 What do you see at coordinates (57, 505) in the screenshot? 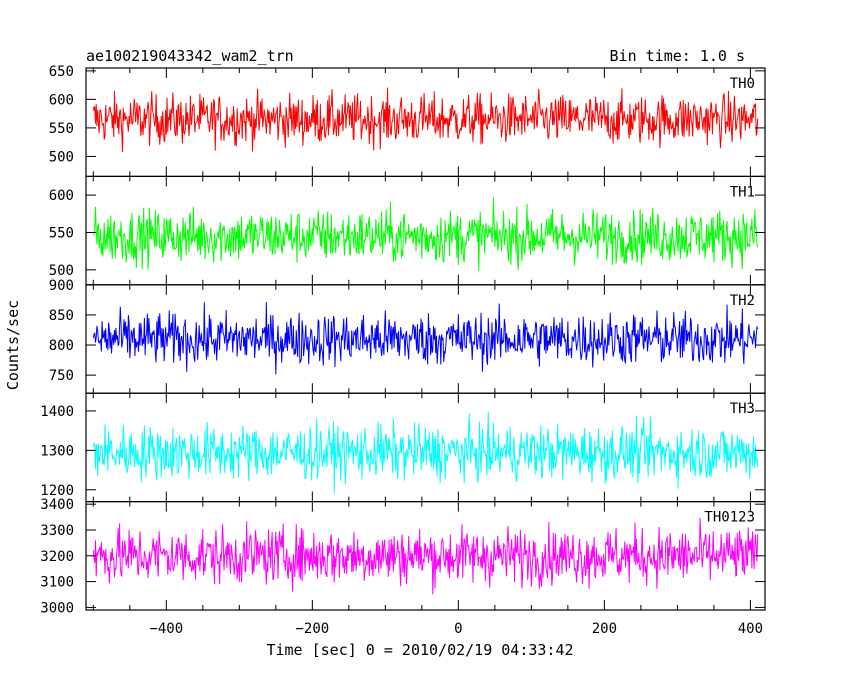
I see `y-tick-label: 3400` at bounding box center [57, 505].